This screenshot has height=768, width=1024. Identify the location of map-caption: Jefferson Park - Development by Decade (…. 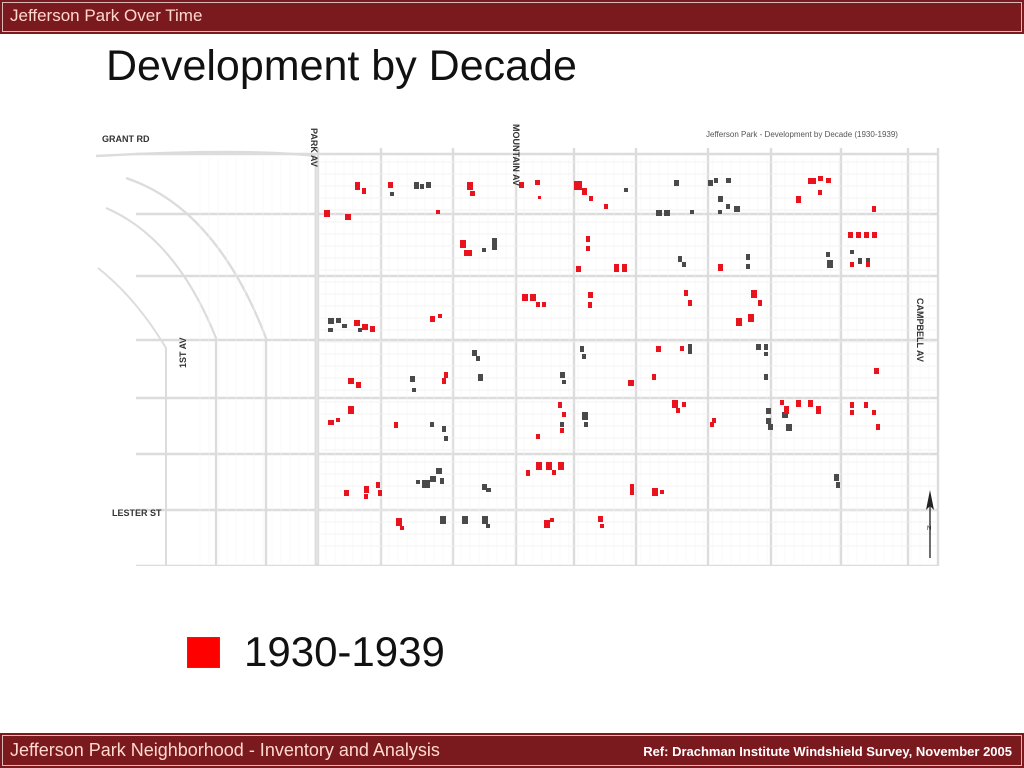
(802, 134).